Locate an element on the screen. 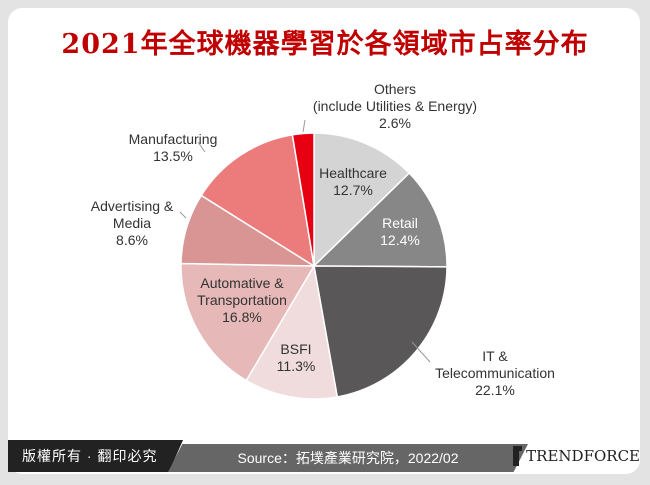  label-it: IT & Telecommunication 22.1% is located at coordinates (495, 373).